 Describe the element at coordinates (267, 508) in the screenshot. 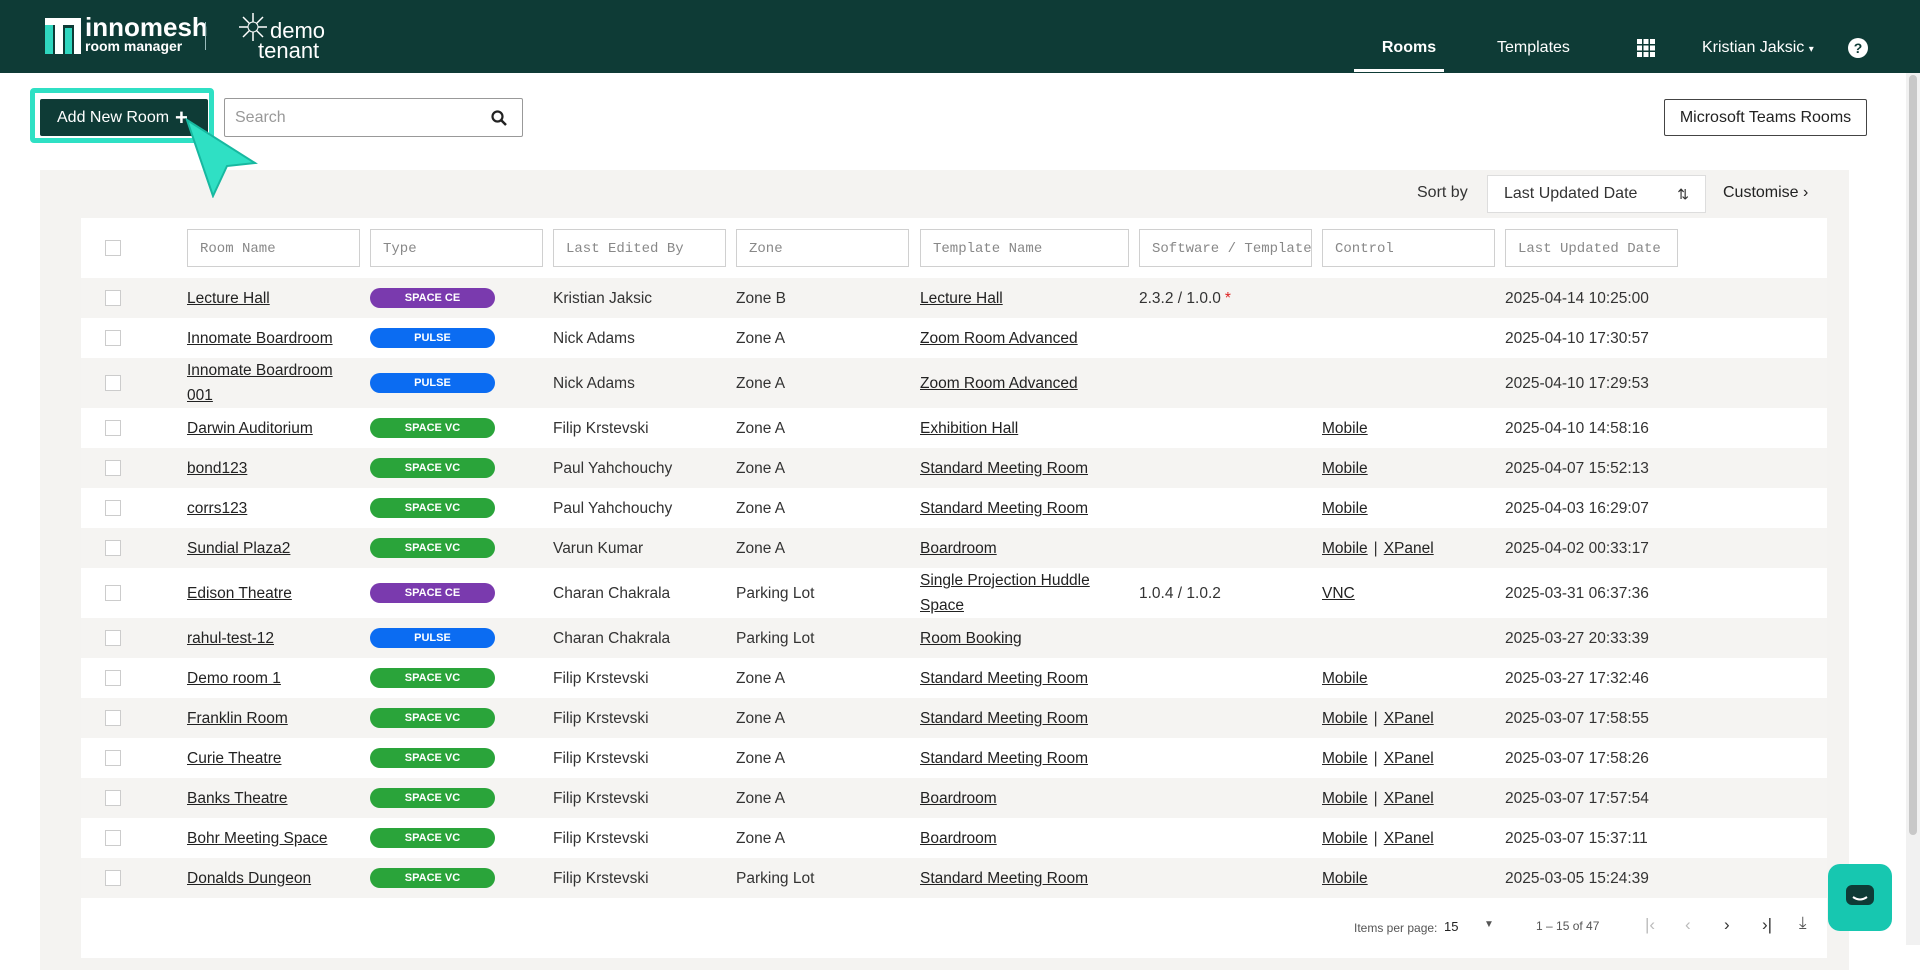

I see `room-link: corrs123` at that location.